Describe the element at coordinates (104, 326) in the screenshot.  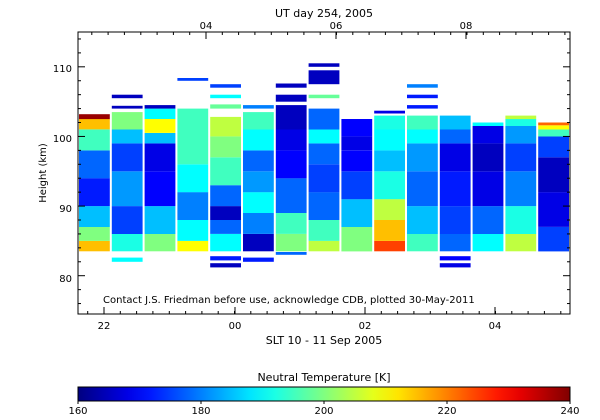
I see `bottom-tick-label-22: 22` at that location.